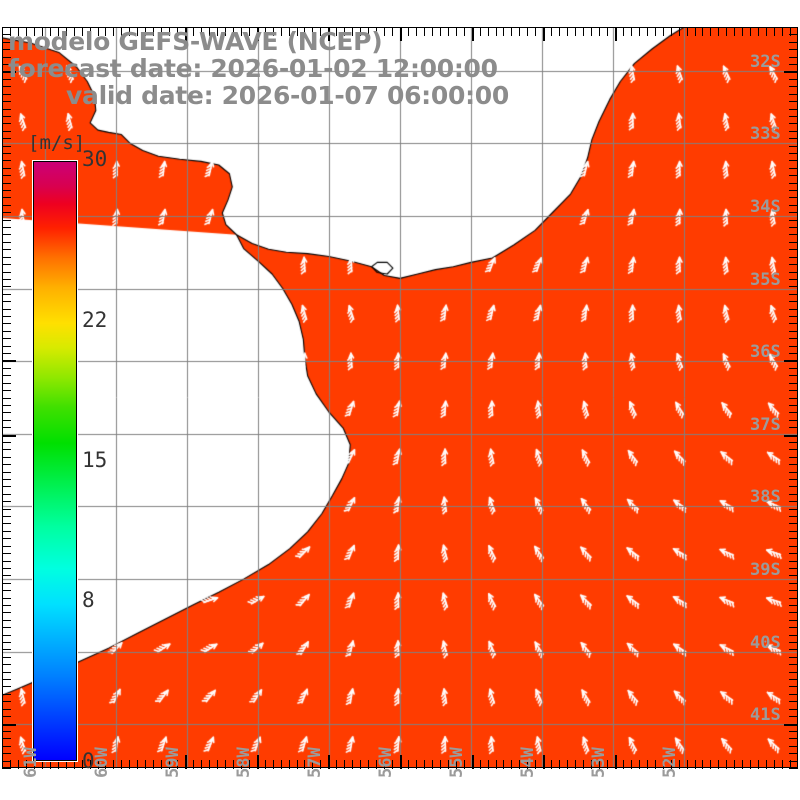 The width and height of the screenshot is (800, 800). I want to click on colorbar-tick-0: 0, so click(88, 761).